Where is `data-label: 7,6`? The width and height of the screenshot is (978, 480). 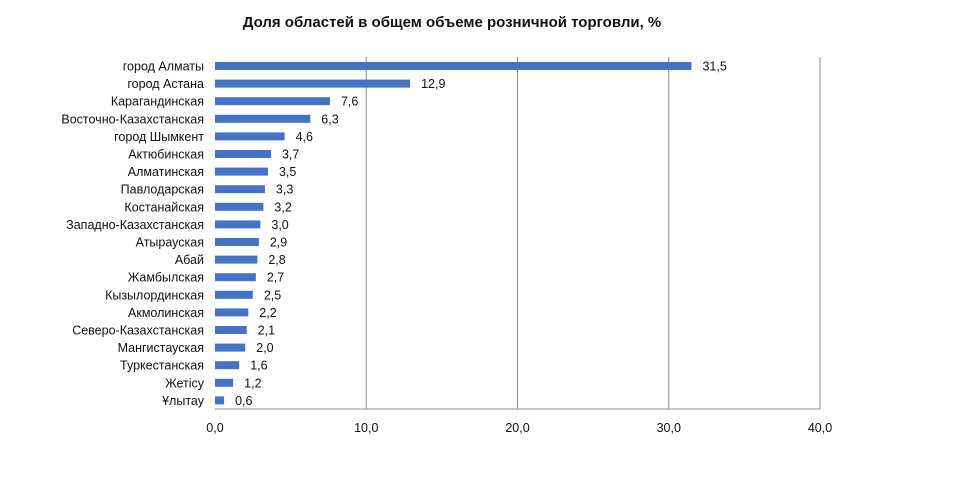 data-label: 7,6 is located at coordinates (349, 102).